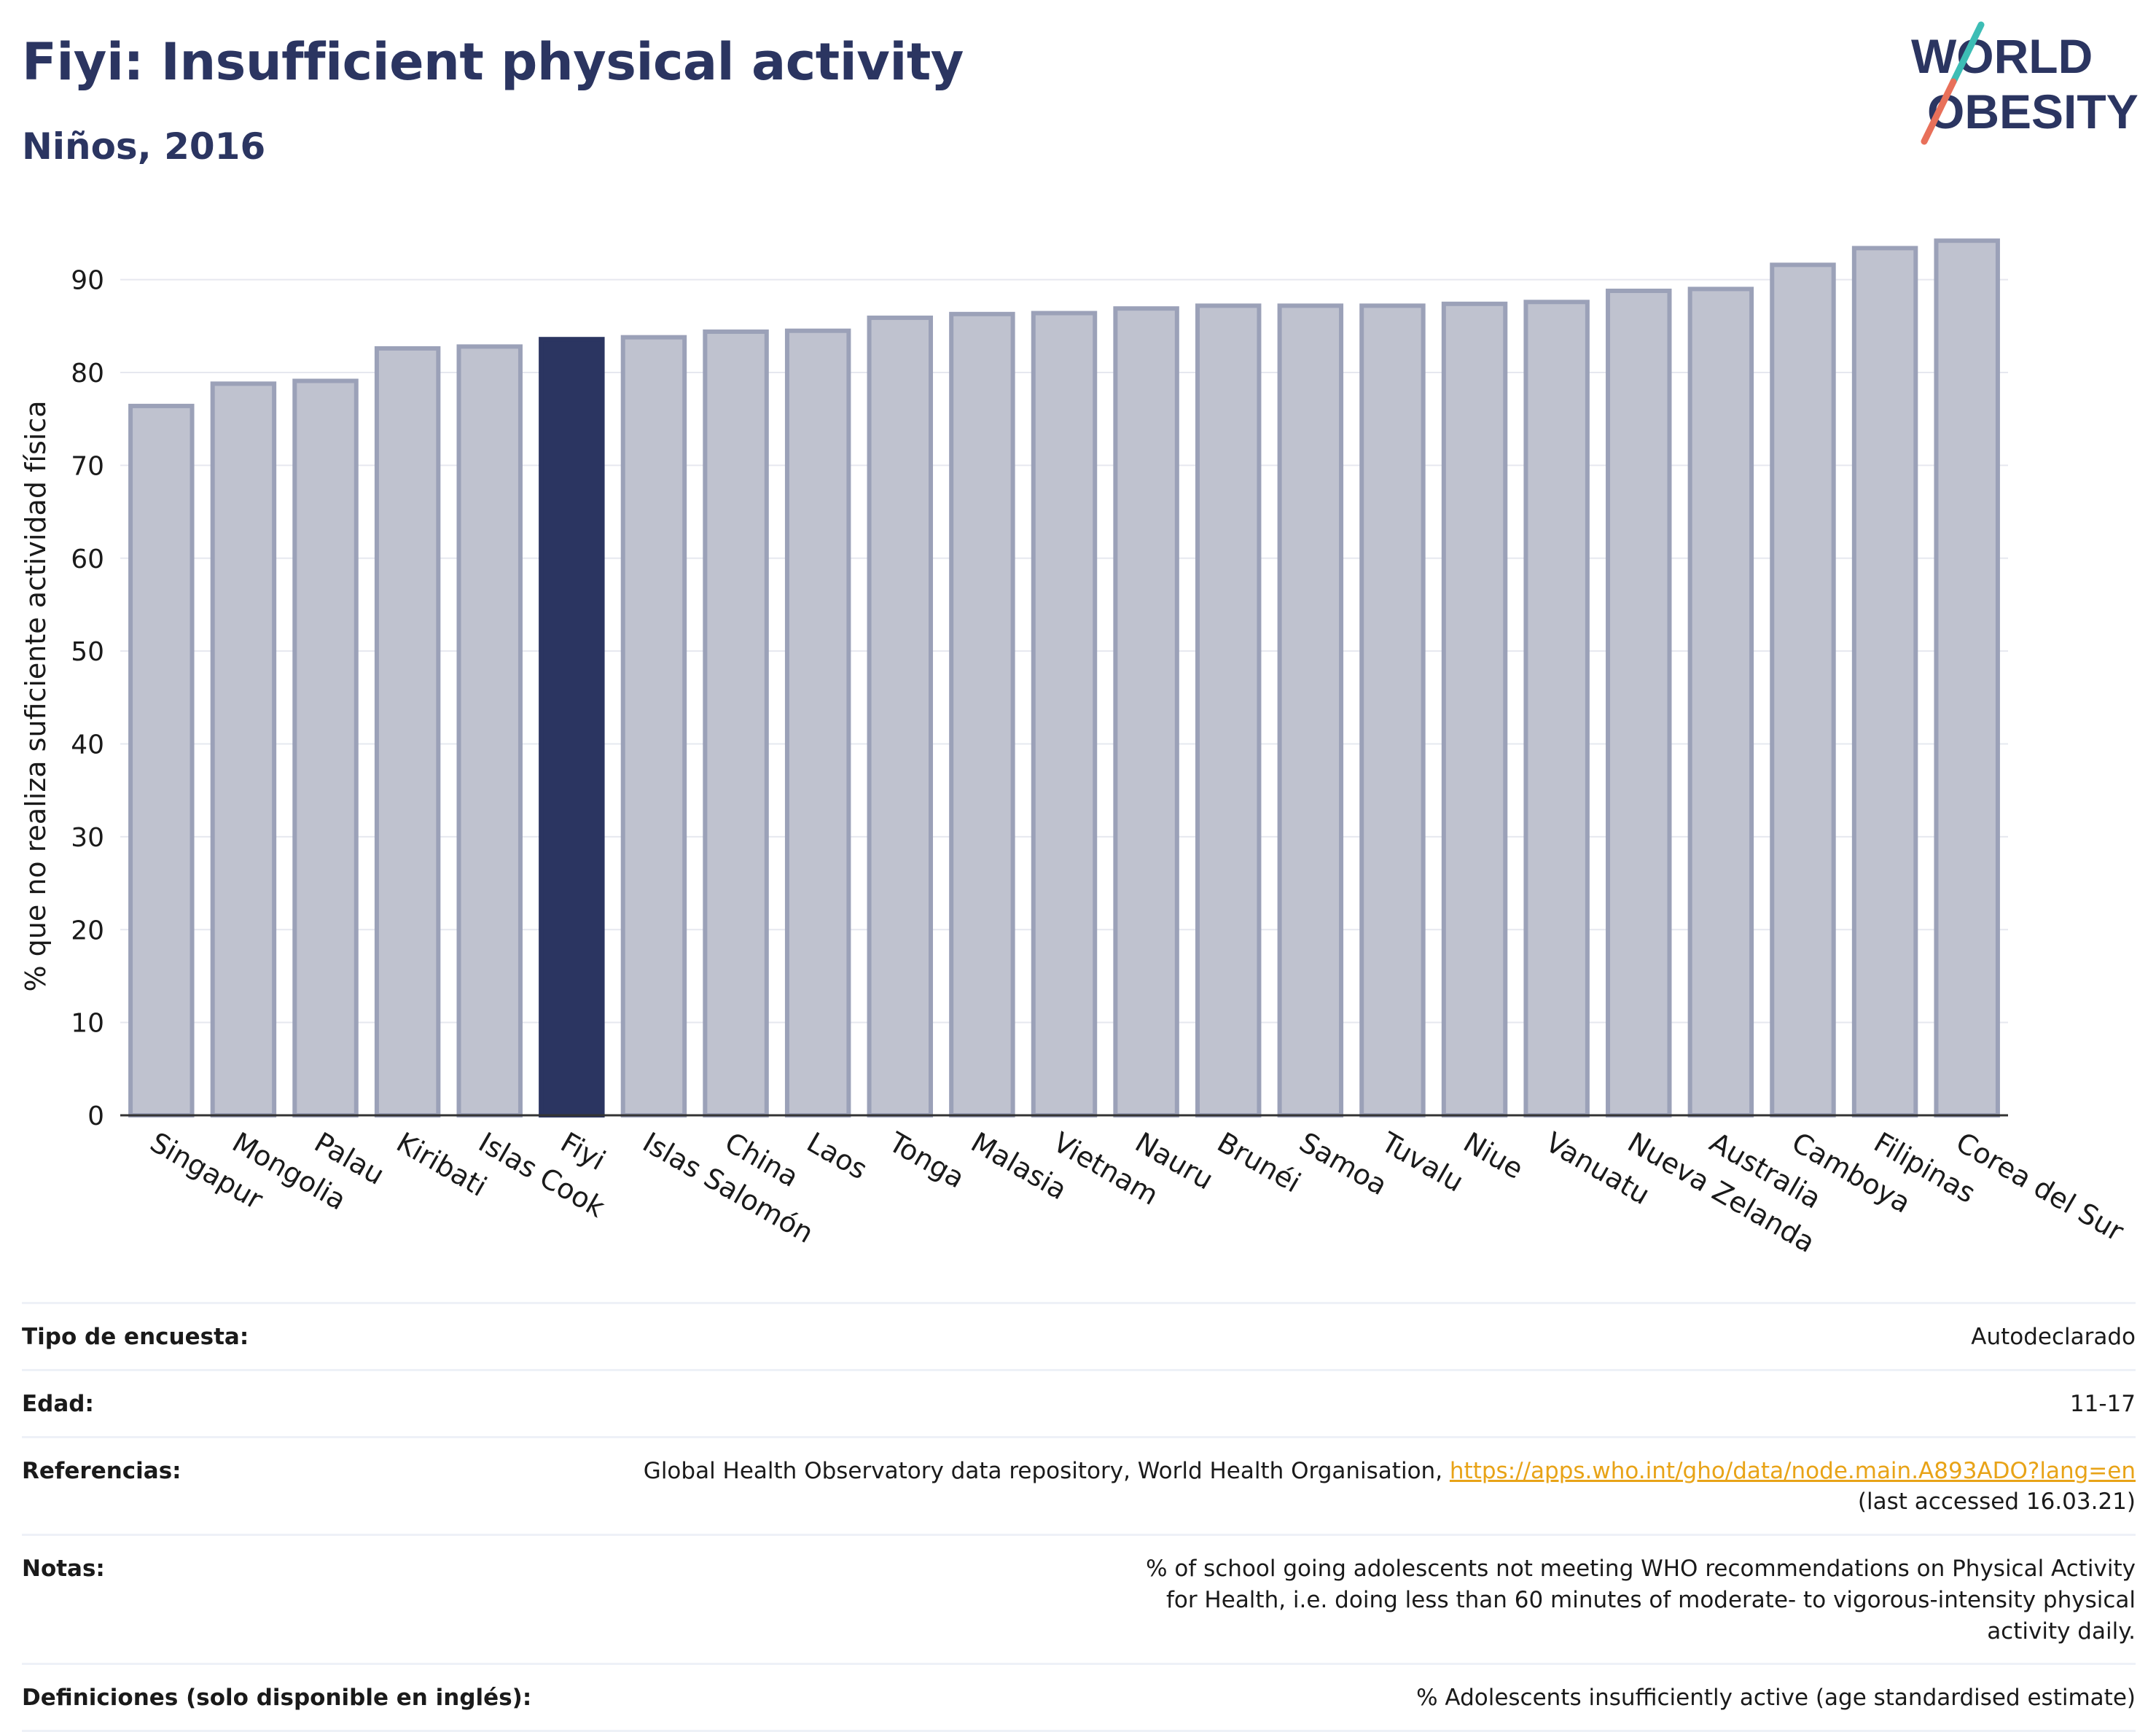 The image size is (2156, 1732). Describe the element at coordinates (161, 760) in the screenshot. I see `bar-singapur` at that location.